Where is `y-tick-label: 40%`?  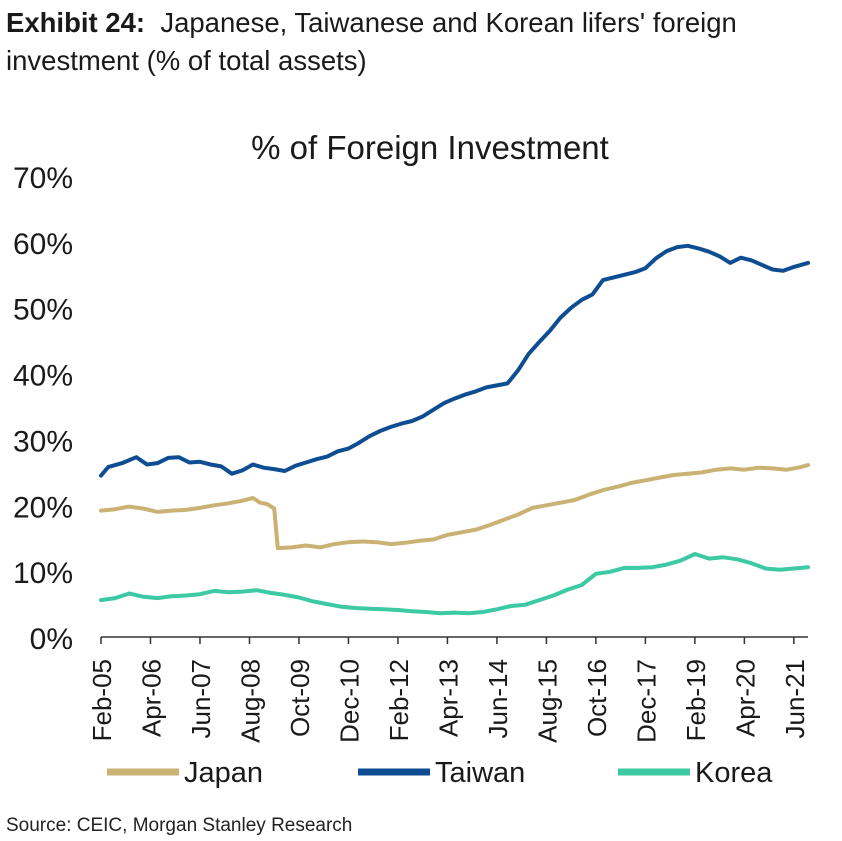
y-tick-label: 40% is located at coordinates (43, 376).